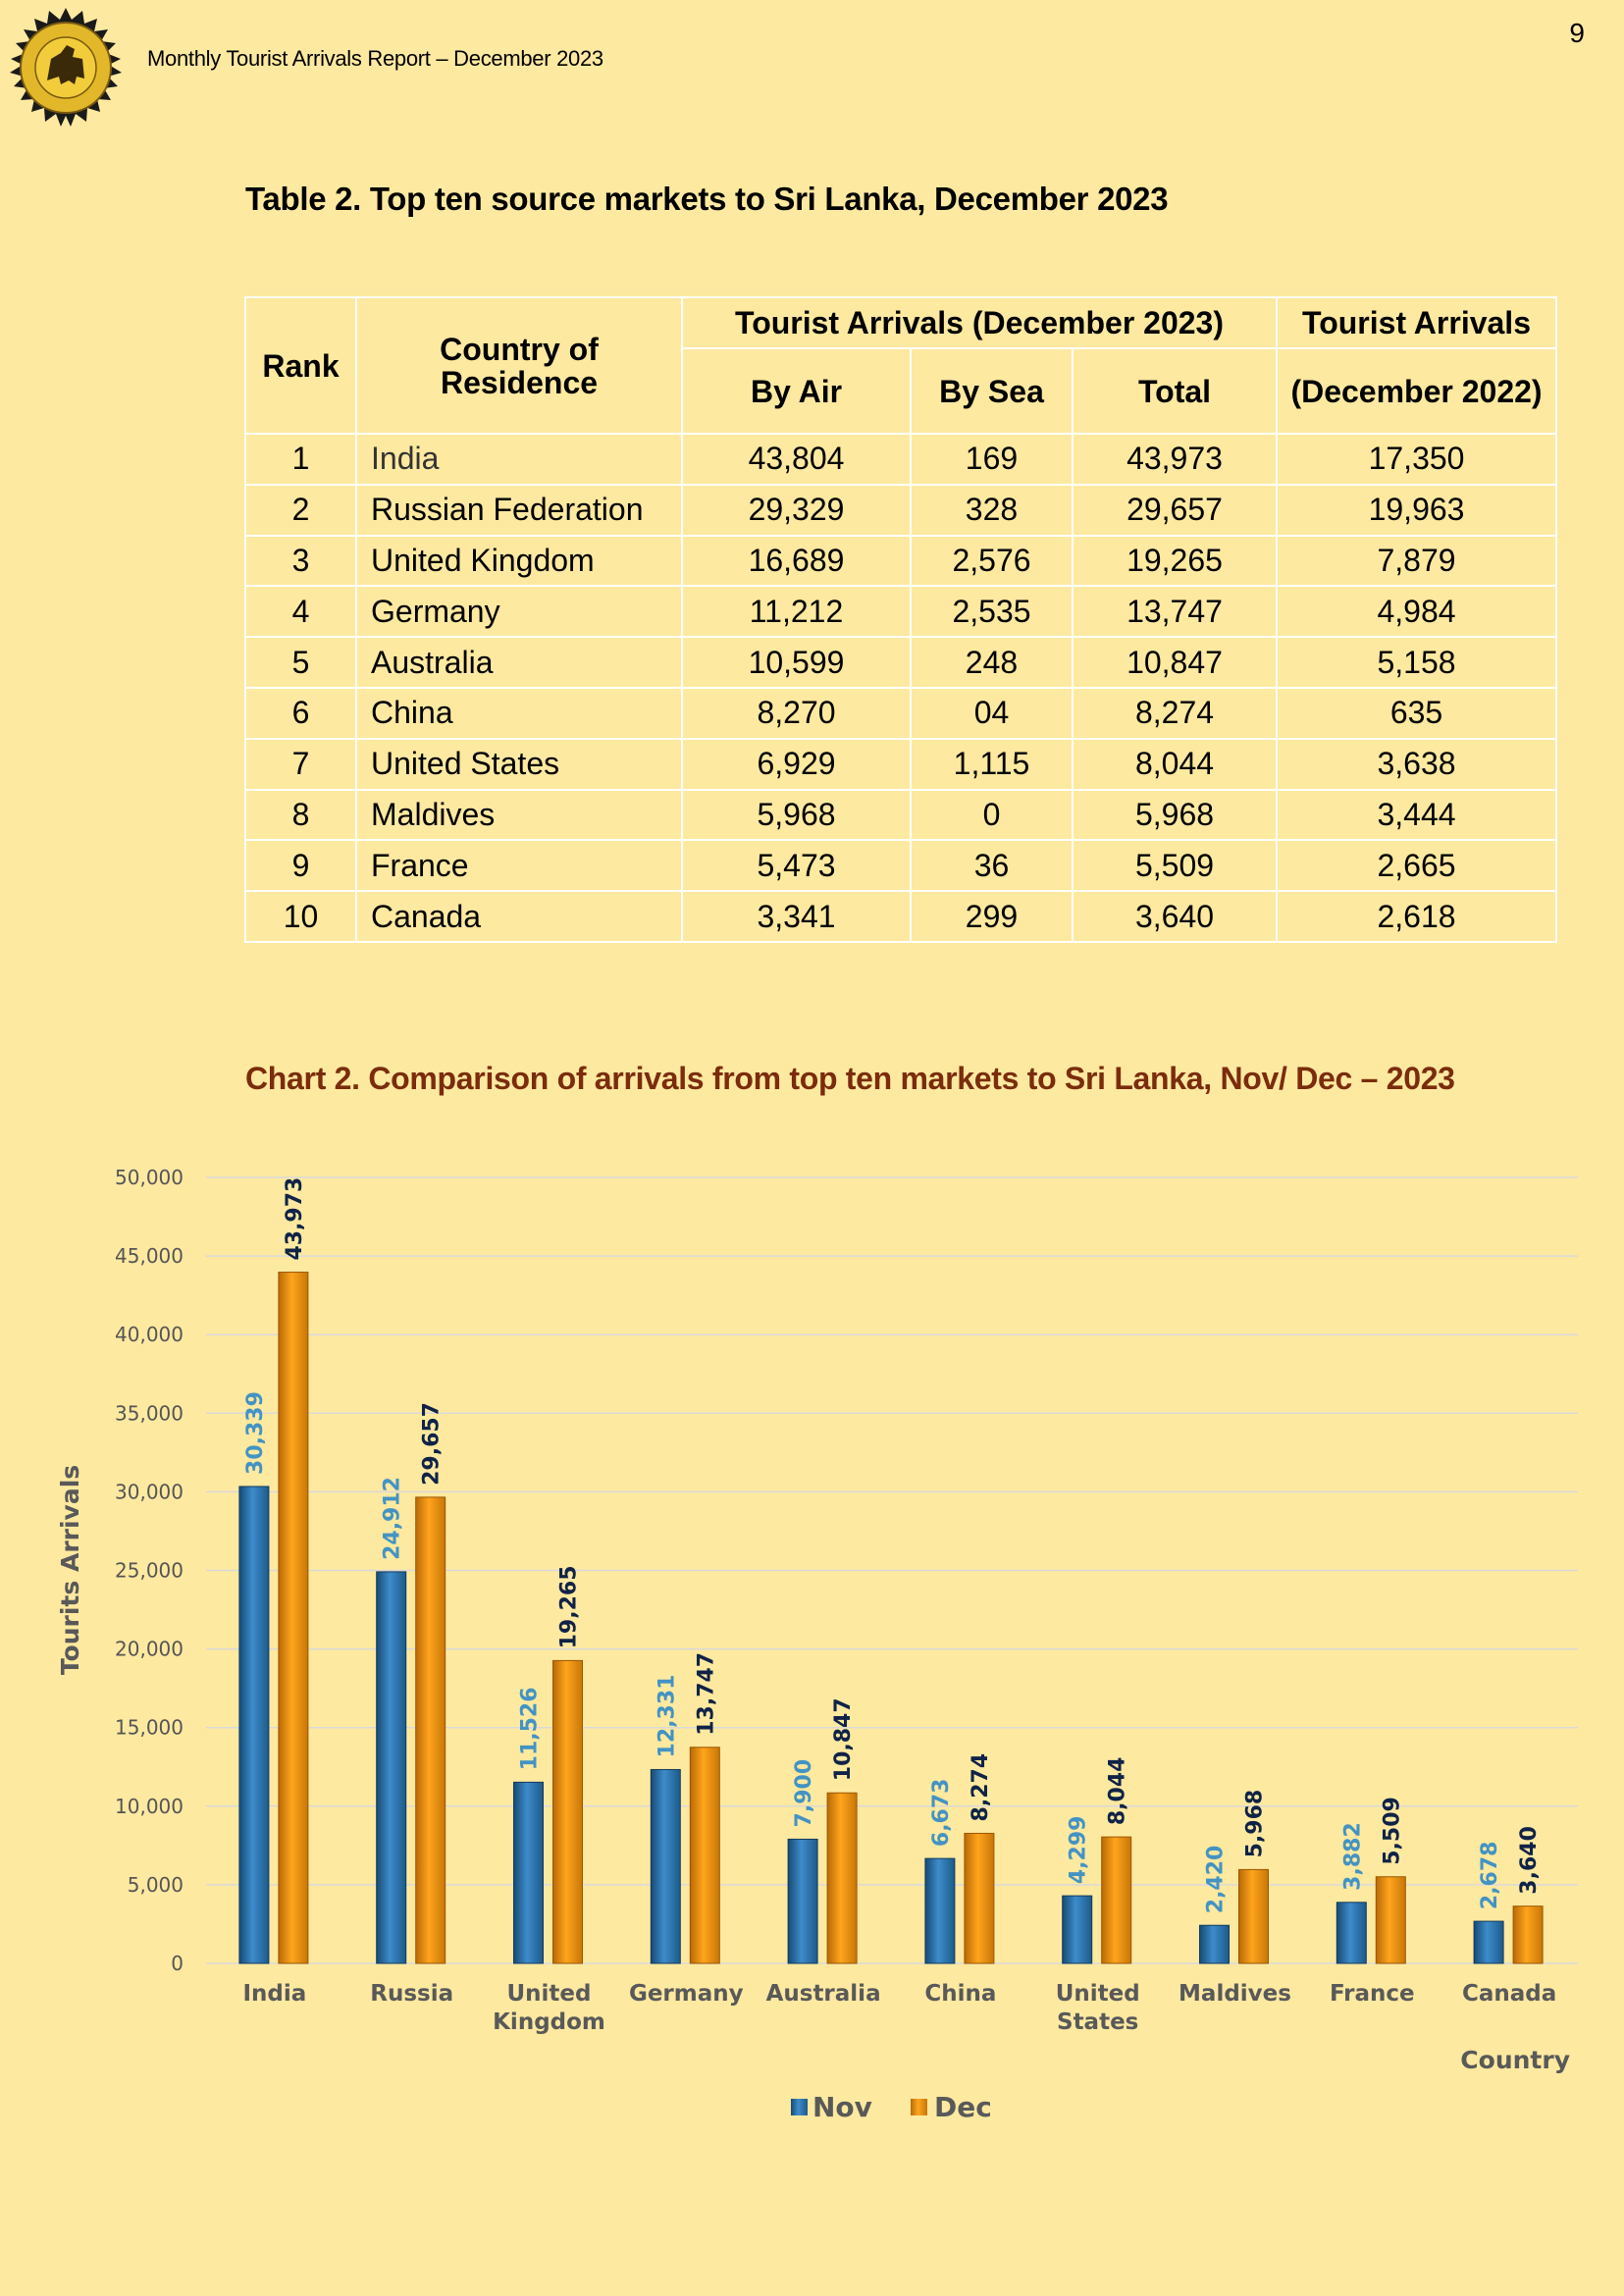 The width and height of the screenshot is (1624, 2296). I want to click on x-tick-label: Maldives, so click(1235, 1994).